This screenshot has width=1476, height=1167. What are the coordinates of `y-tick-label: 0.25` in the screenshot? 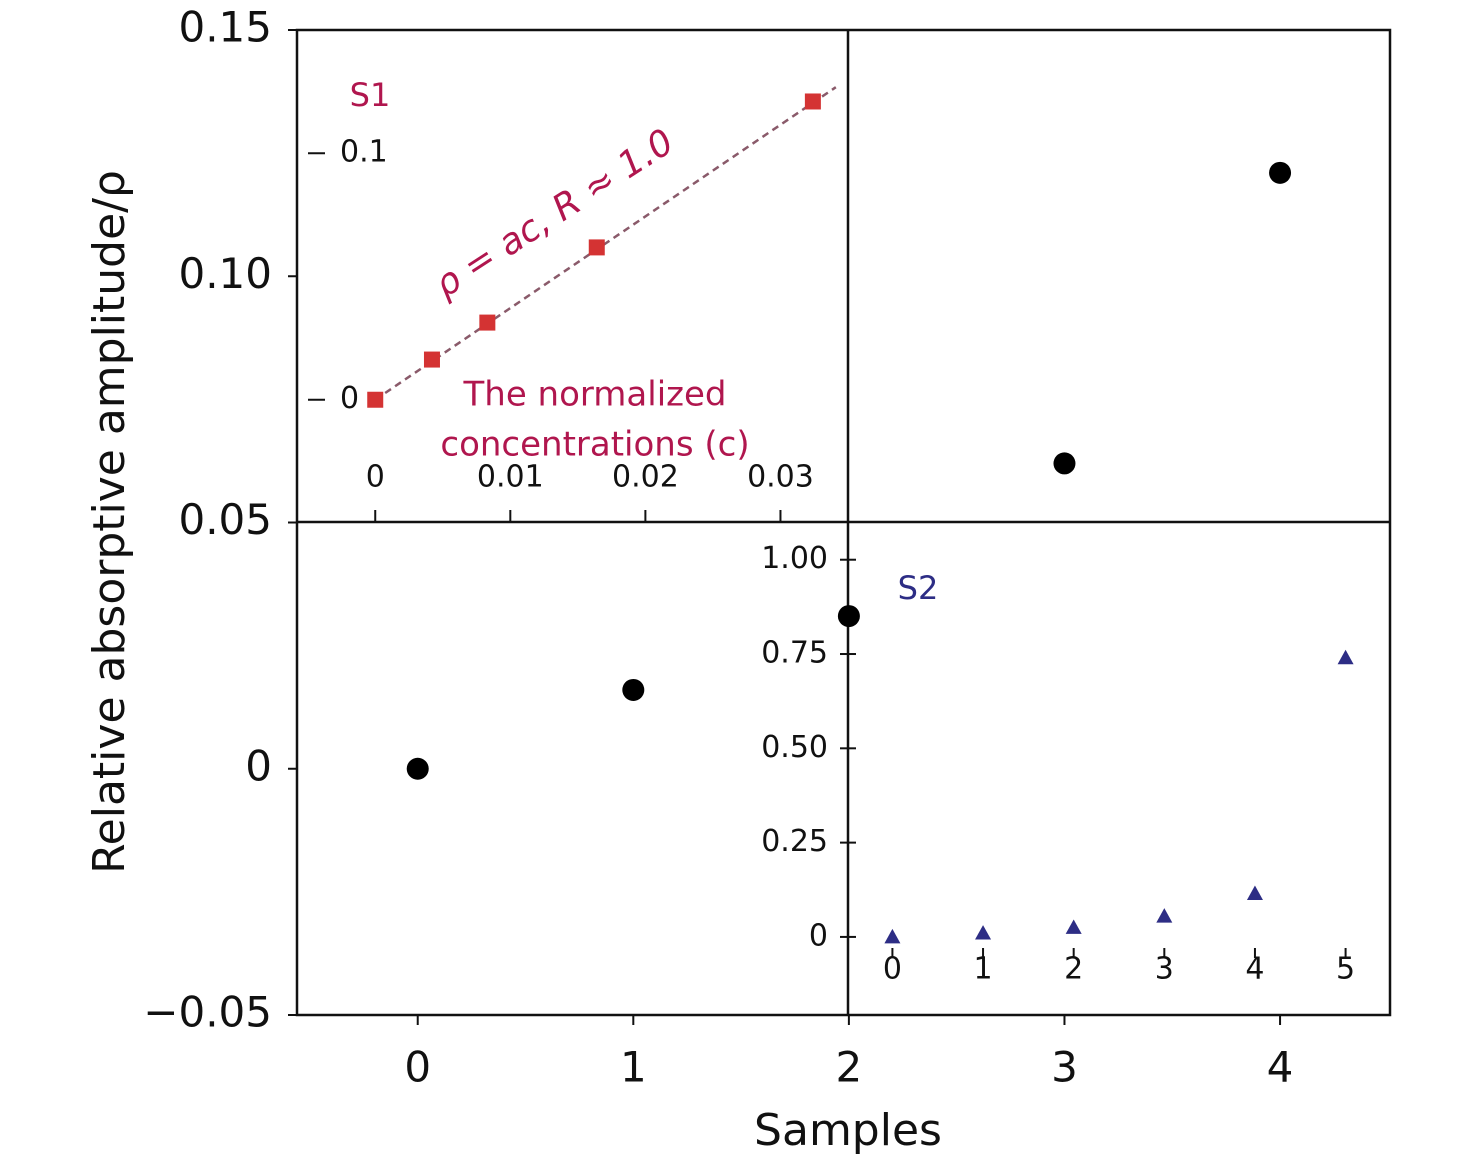 It's located at (794, 841).